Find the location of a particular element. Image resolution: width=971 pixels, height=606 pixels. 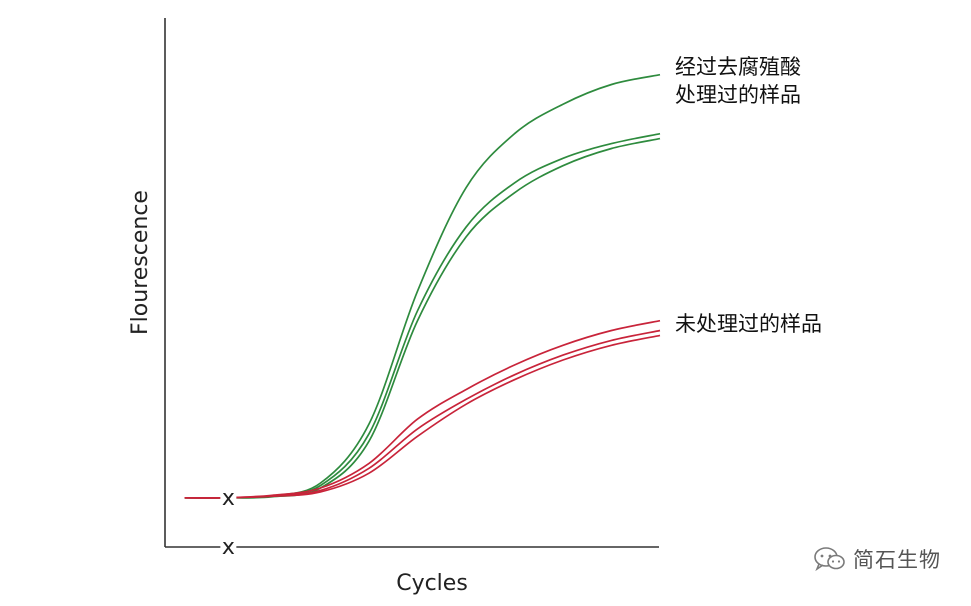

annotation-treated-line-2: 处理过的样品 is located at coordinates (738, 95).